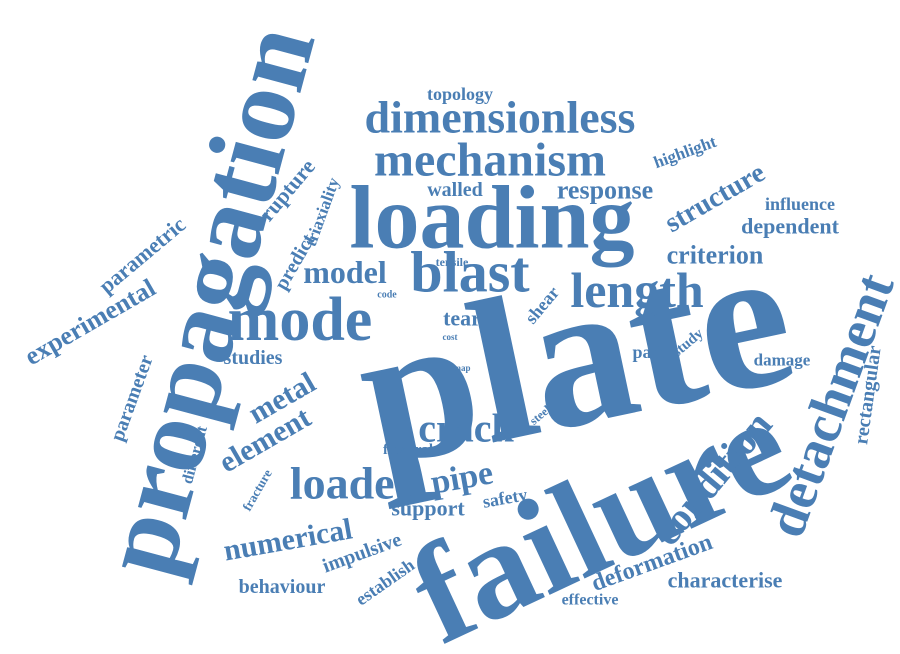  I want to click on word: influence, so click(800, 204).